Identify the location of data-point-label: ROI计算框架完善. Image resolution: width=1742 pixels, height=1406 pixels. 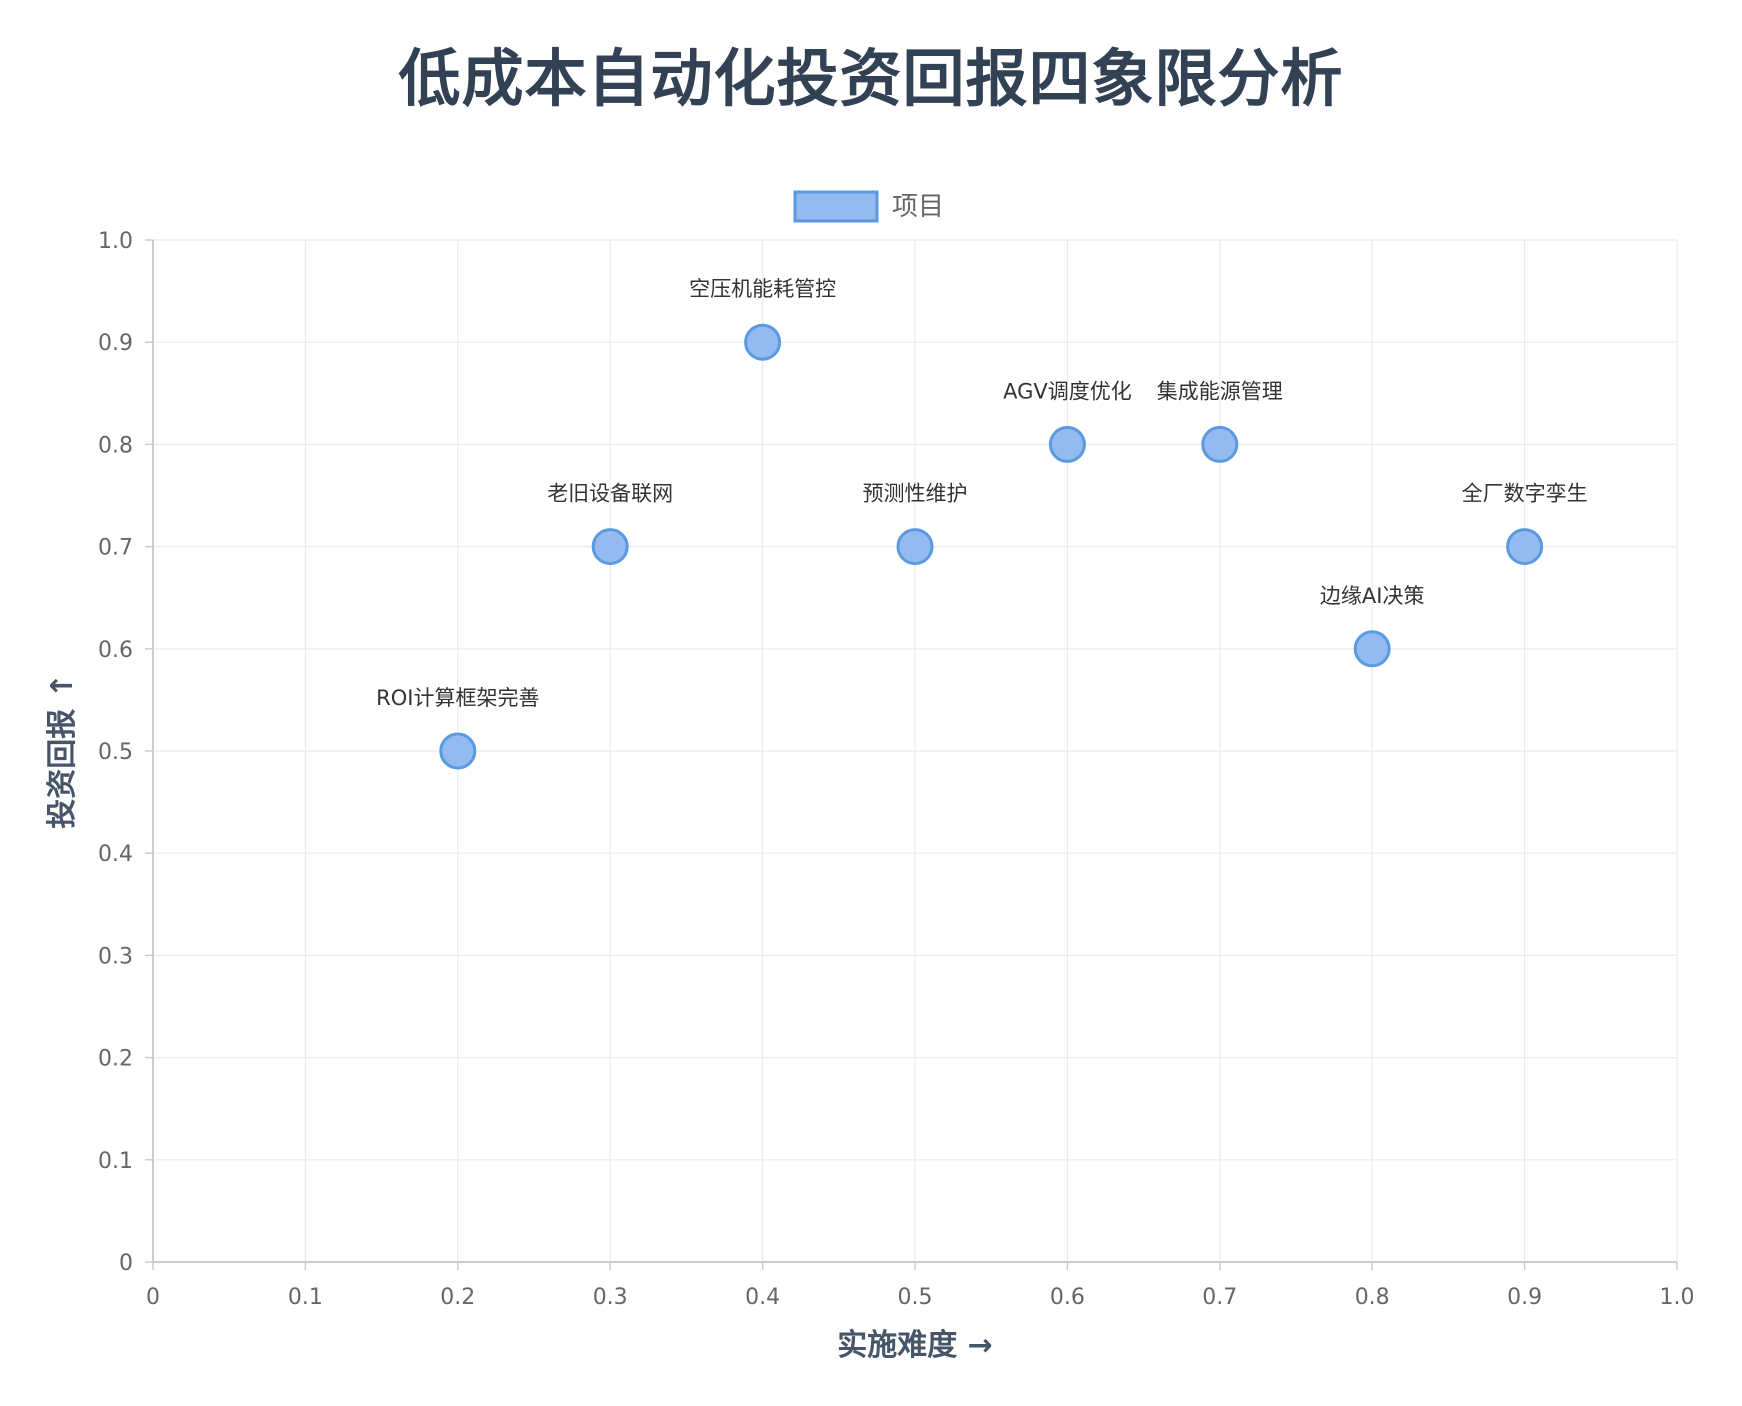
(457, 698).